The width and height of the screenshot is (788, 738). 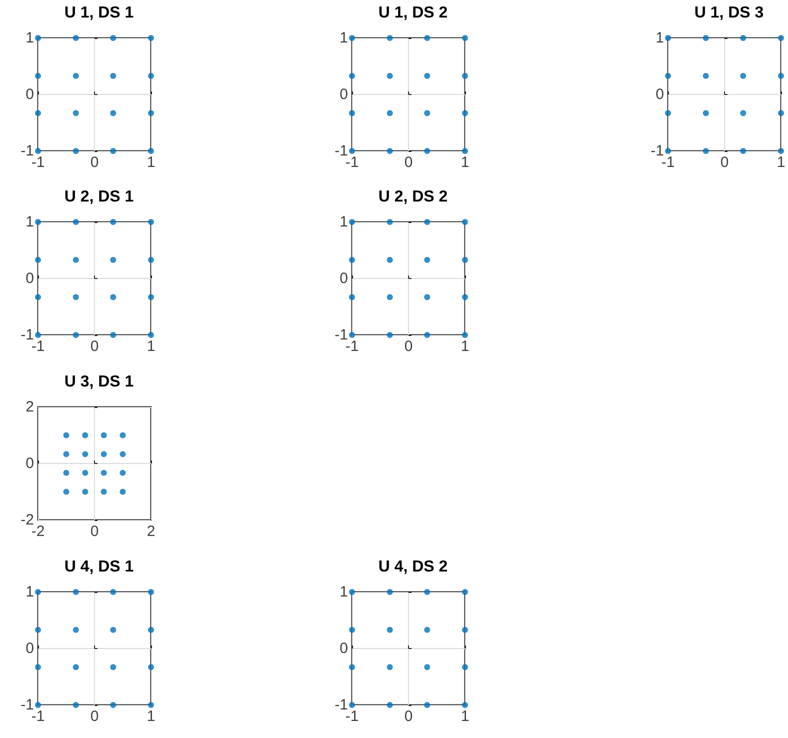 What do you see at coordinates (99, 382) in the screenshot?
I see `chart-title: U 3, DS 1` at bounding box center [99, 382].